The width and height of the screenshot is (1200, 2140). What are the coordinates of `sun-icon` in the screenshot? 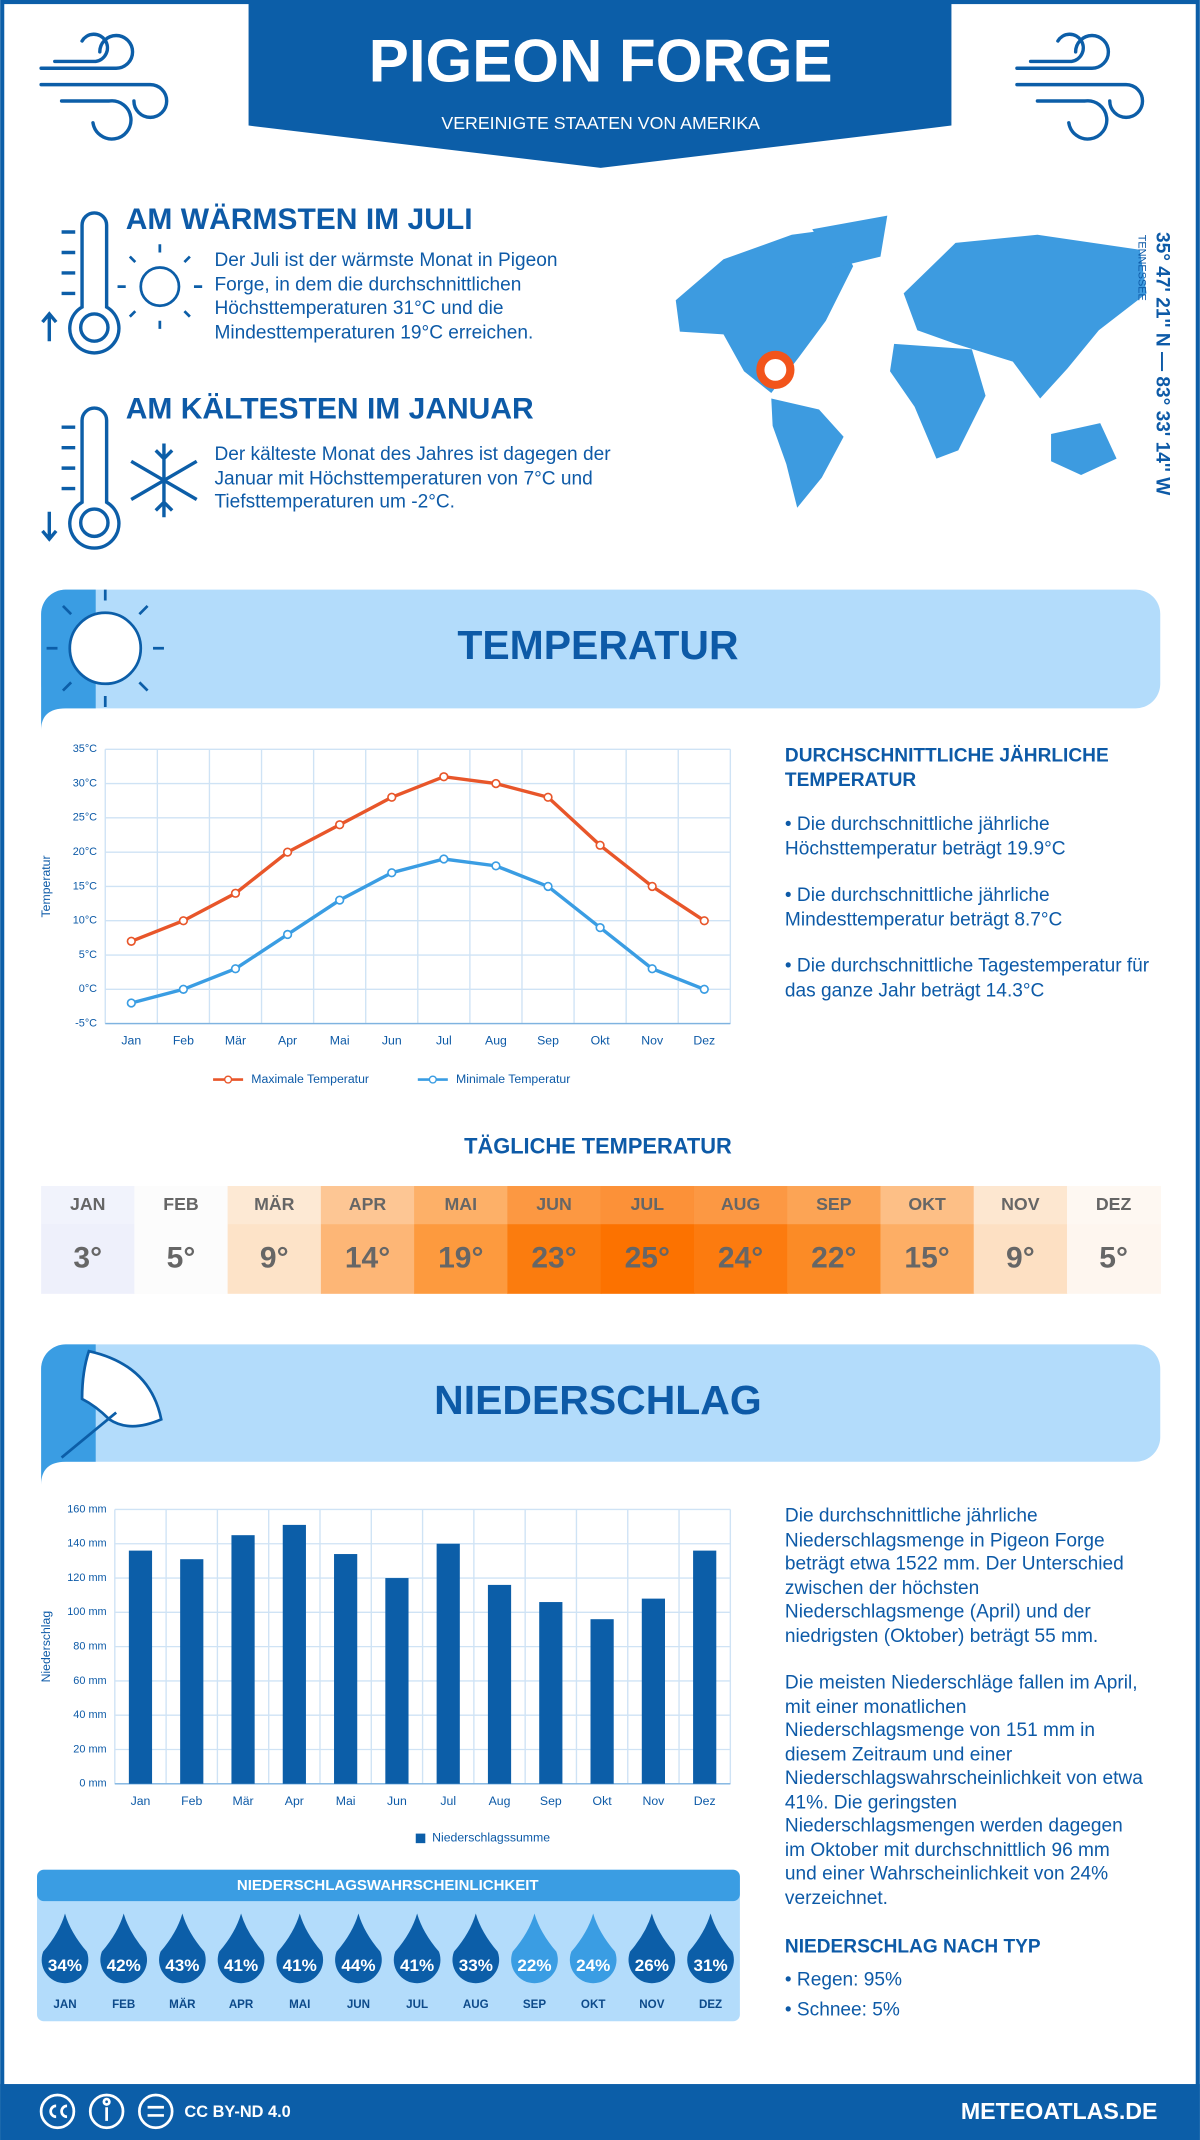 It's located at (105, 648).